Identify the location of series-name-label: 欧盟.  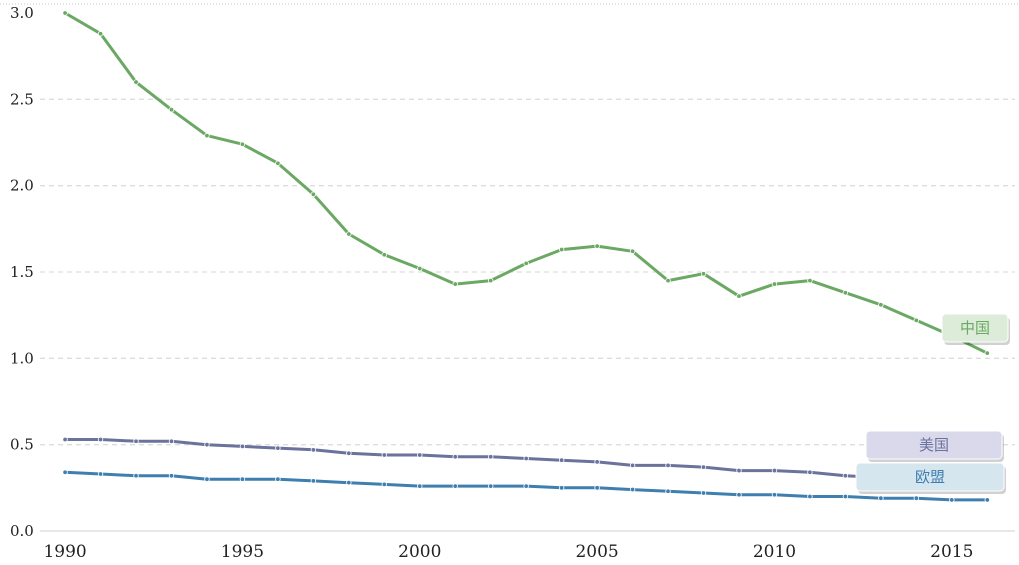
(930, 477).